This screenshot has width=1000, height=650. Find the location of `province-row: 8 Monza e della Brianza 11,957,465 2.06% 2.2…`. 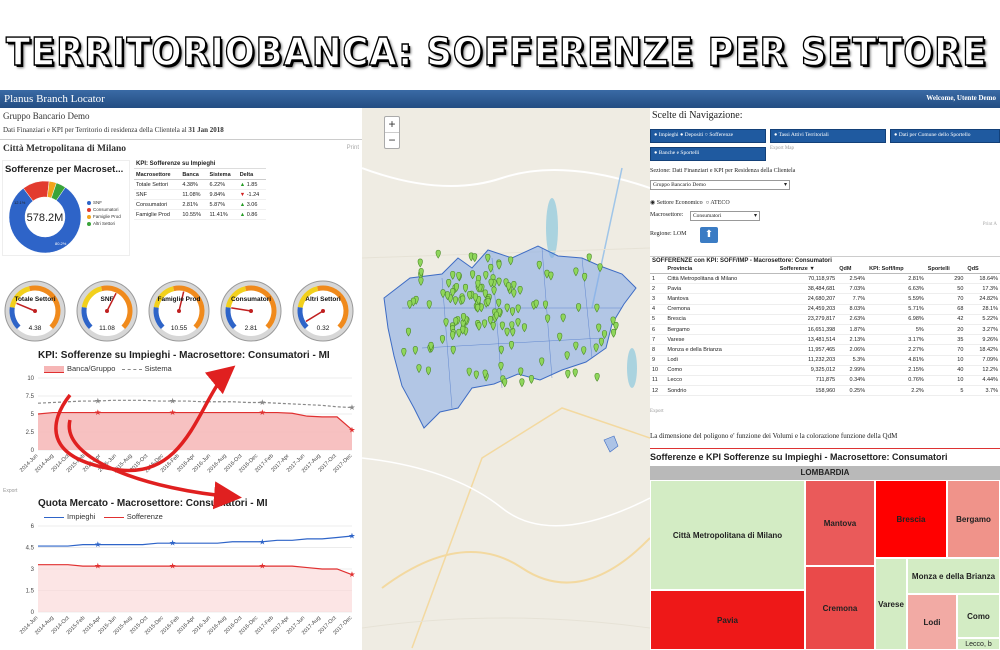

province-row: 8 Monza e della Brianza 11,957,465 2.06% 2.2… is located at coordinates (825, 350).